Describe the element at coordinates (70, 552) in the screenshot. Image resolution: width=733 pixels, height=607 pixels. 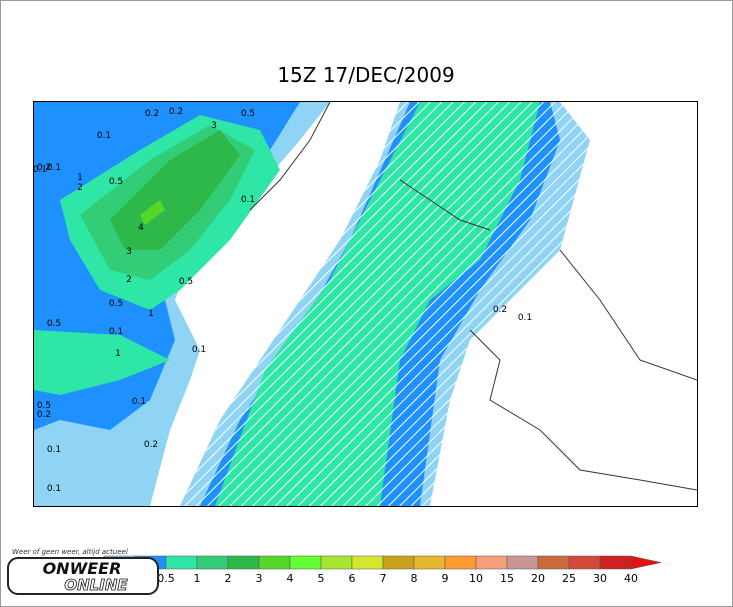
I see `logo-tagline: Weer of geen weer, altijd actueel` at that location.